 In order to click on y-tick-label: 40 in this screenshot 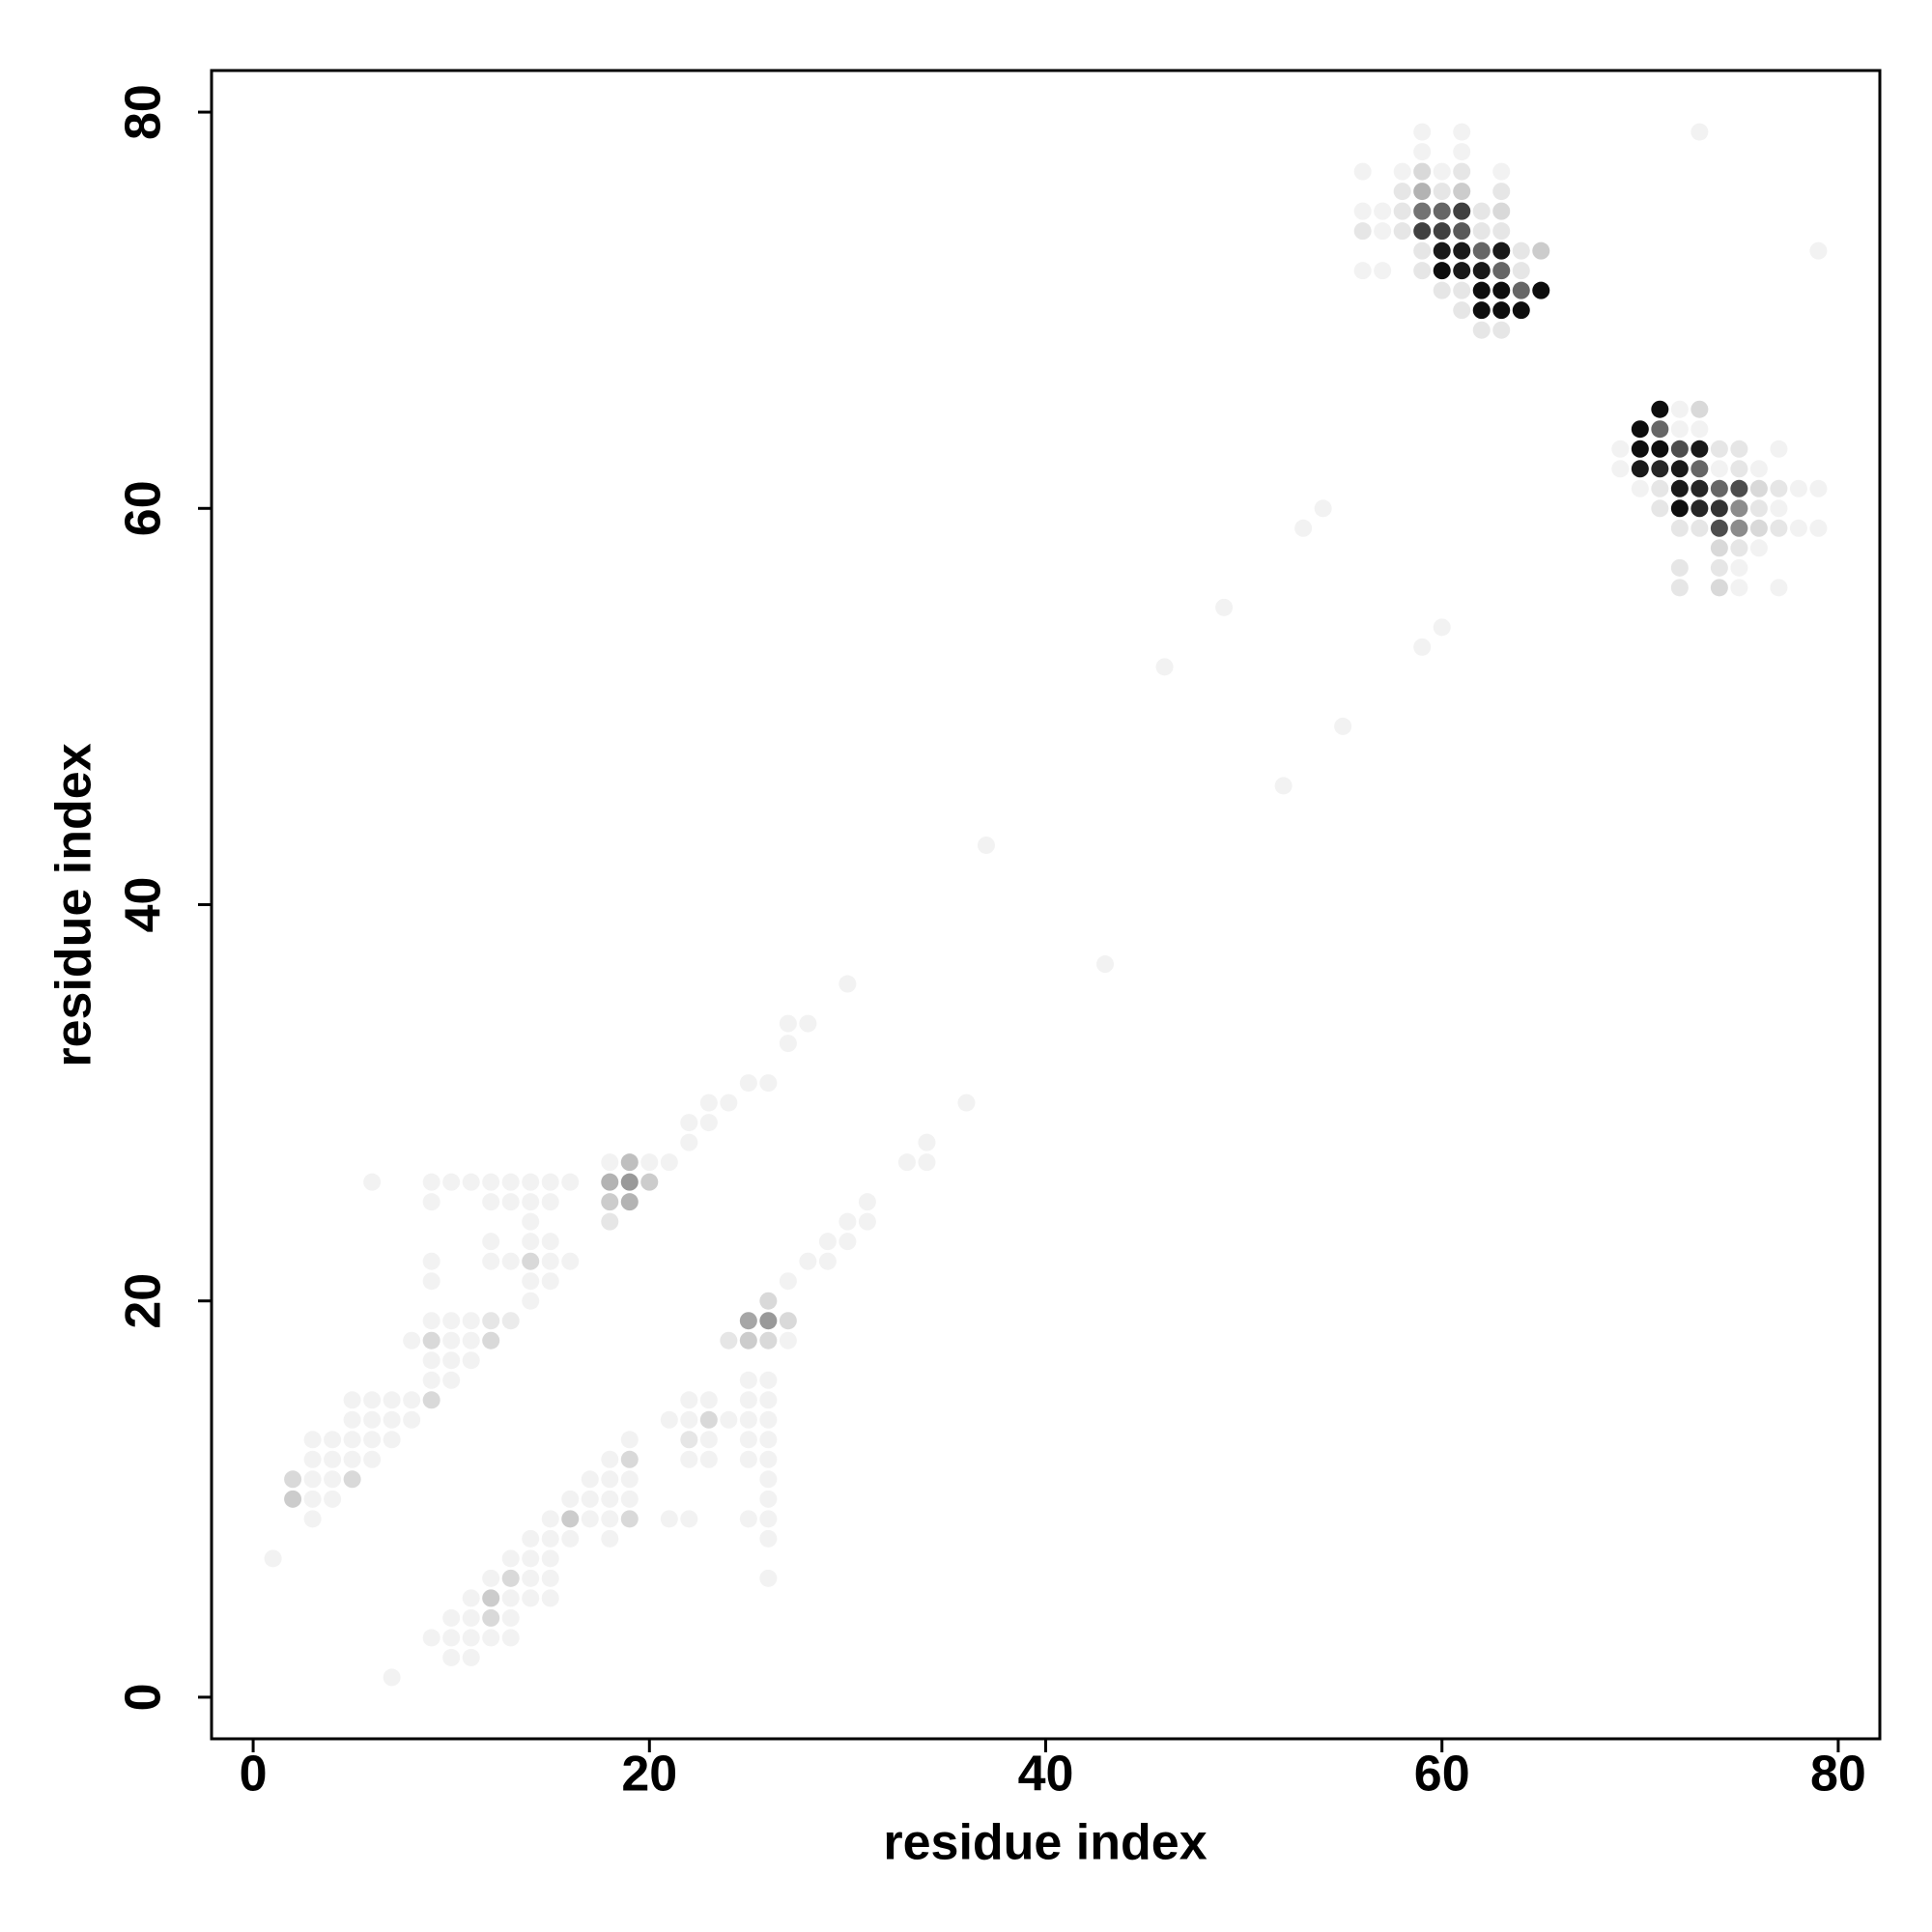, I will do `click(144, 905)`.